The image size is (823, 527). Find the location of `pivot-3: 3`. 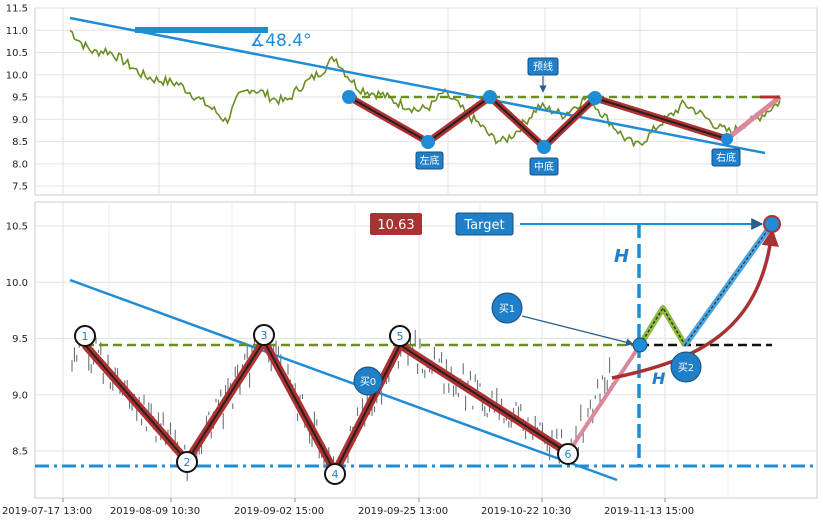

pivot-3: 3 is located at coordinates (264, 335).